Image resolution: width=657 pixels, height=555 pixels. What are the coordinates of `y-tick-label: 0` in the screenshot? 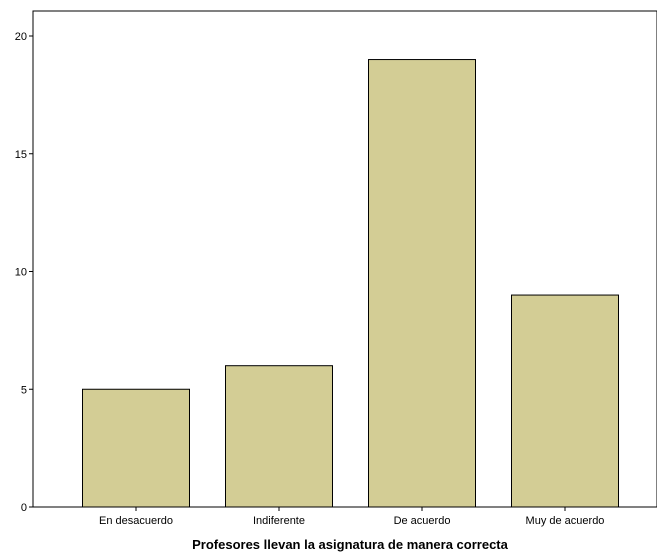 It's located at (24, 508).